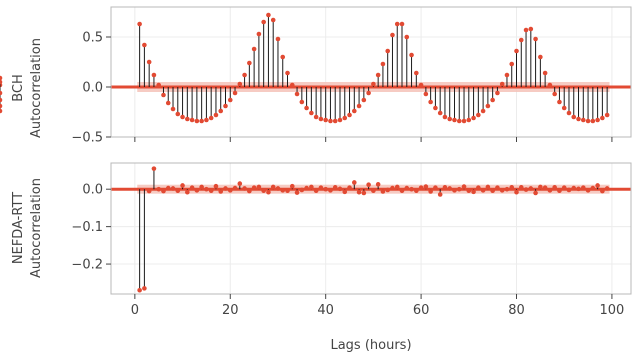  What do you see at coordinates (18, 228) in the screenshot?
I see `bottom-ylabel-line1: NEFDA-RTT` at bounding box center [18, 228].